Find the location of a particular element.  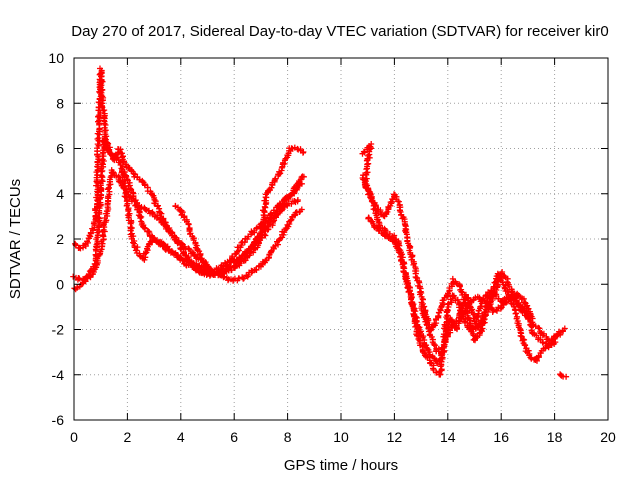

y-tick-label: 8 is located at coordinates (60, 103).